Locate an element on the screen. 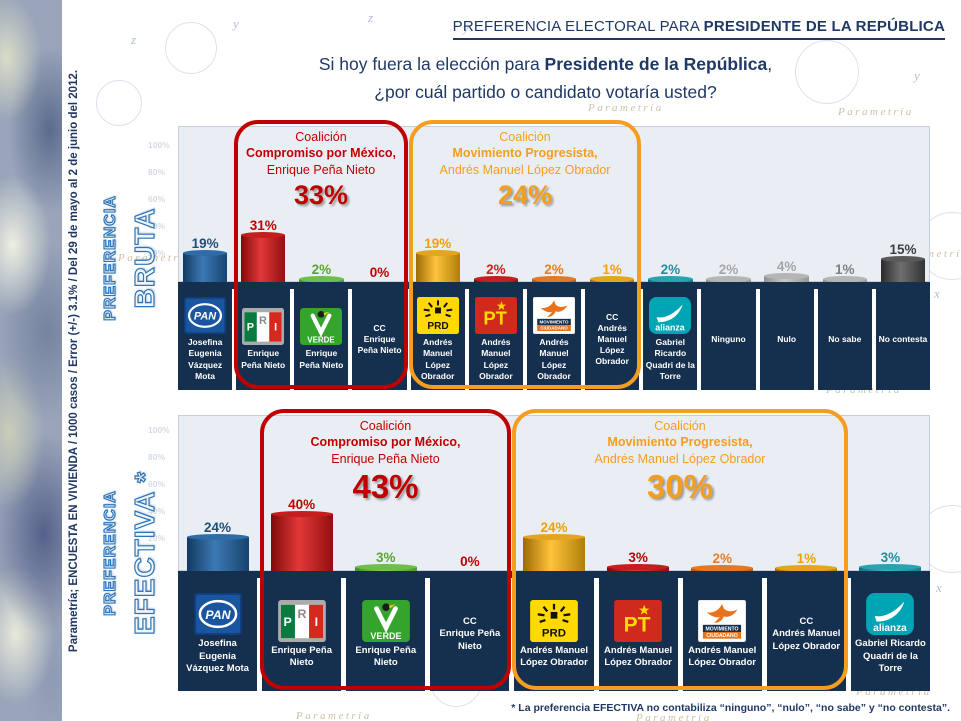 This screenshot has height=721, width=961. chart-column-cc-epn: 0% CC Enrique Peña Nieto is located at coordinates (470, 553).